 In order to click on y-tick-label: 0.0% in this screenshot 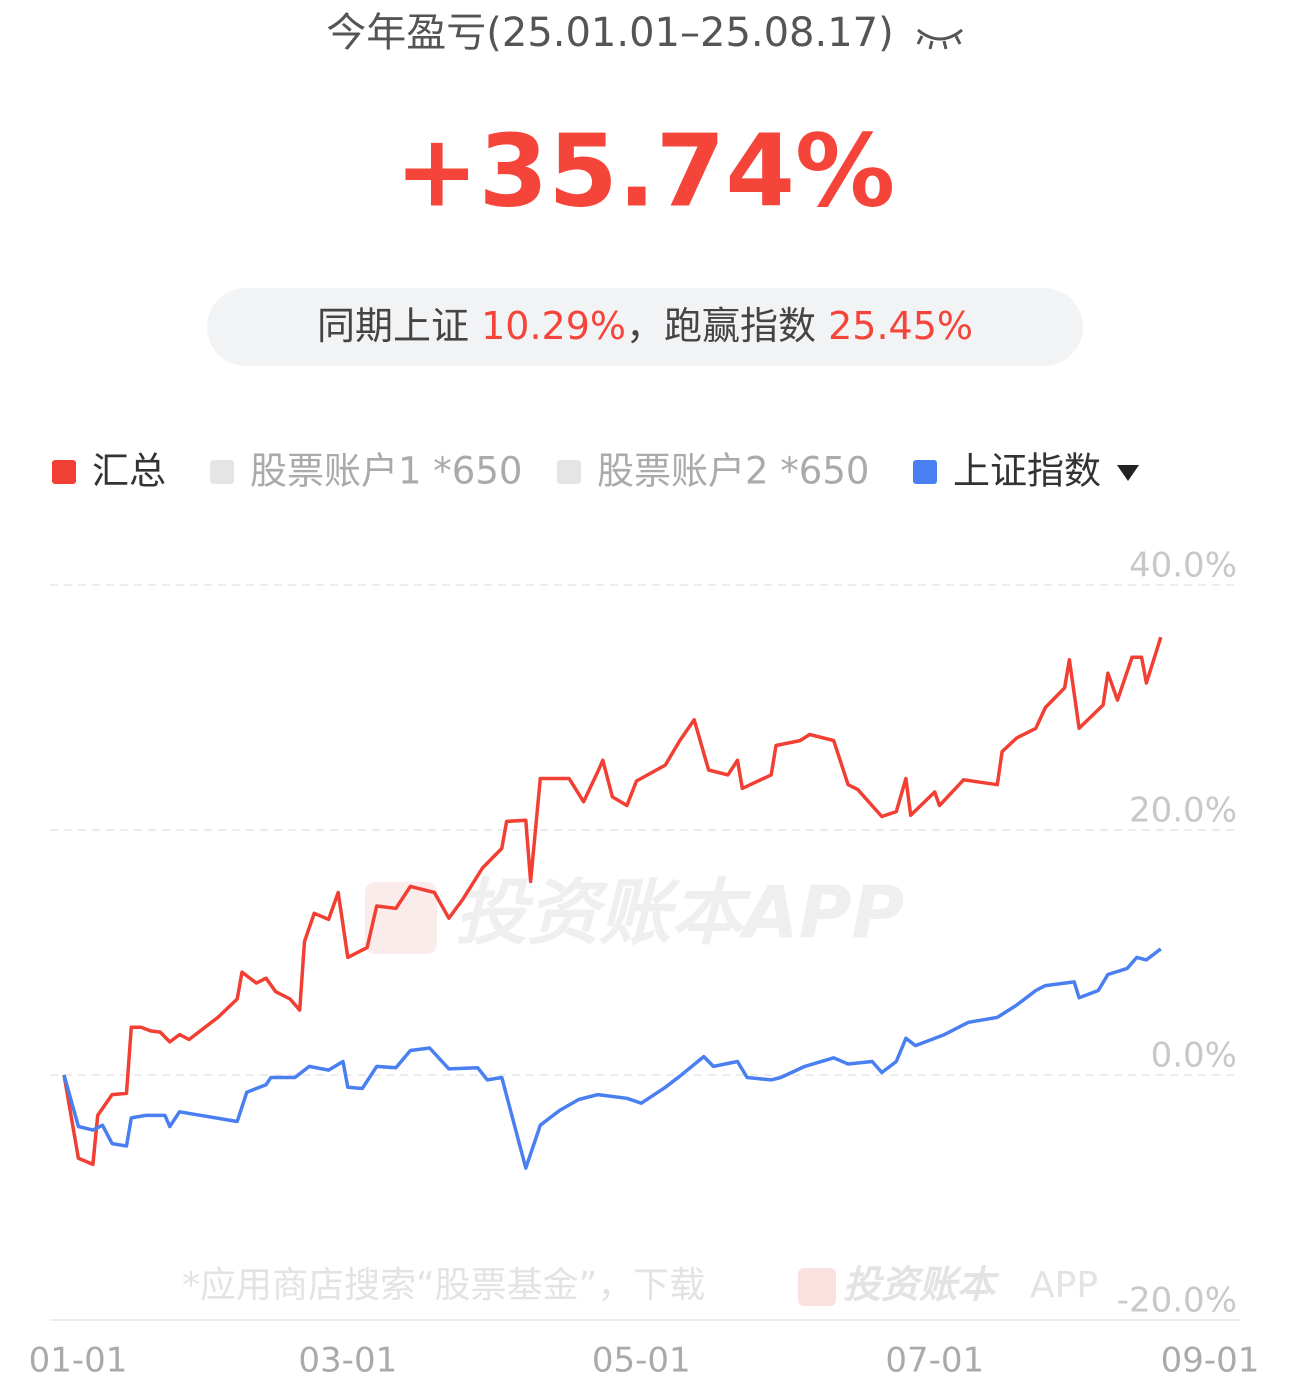, I will do `click(1194, 1056)`.